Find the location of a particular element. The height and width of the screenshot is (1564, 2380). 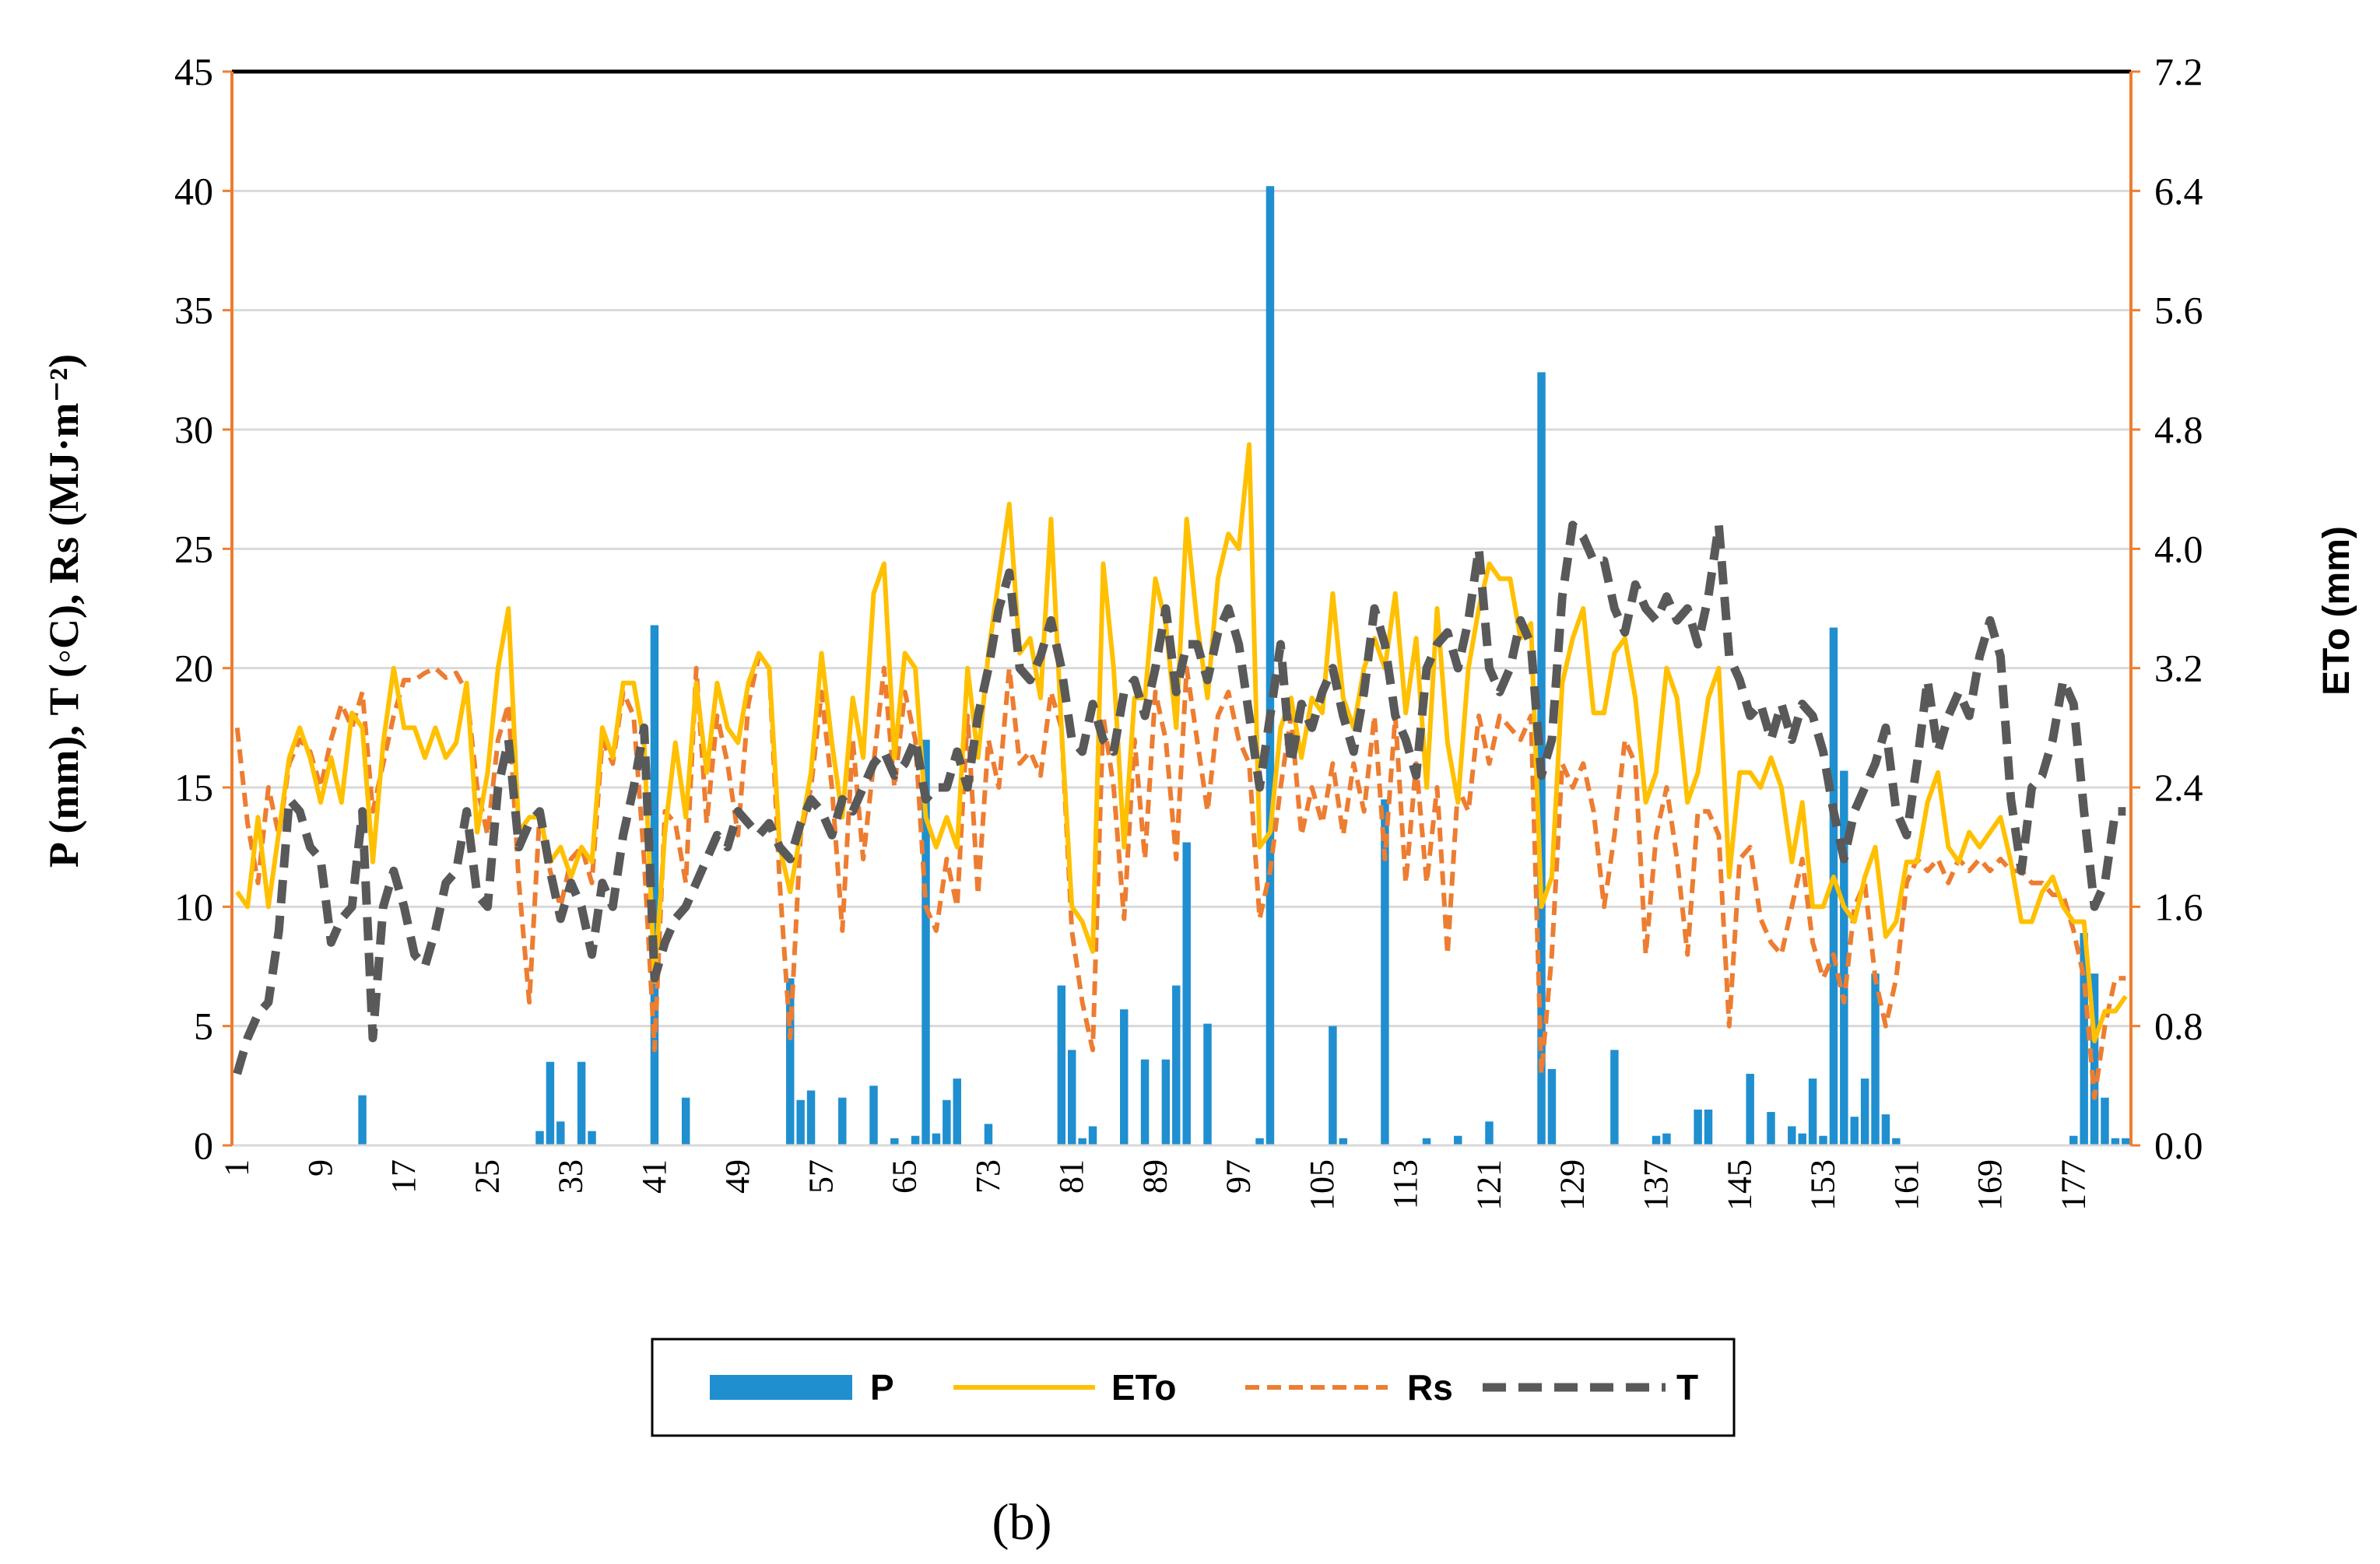

right-tick-label: 0.8 is located at coordinates (2178, 1026).